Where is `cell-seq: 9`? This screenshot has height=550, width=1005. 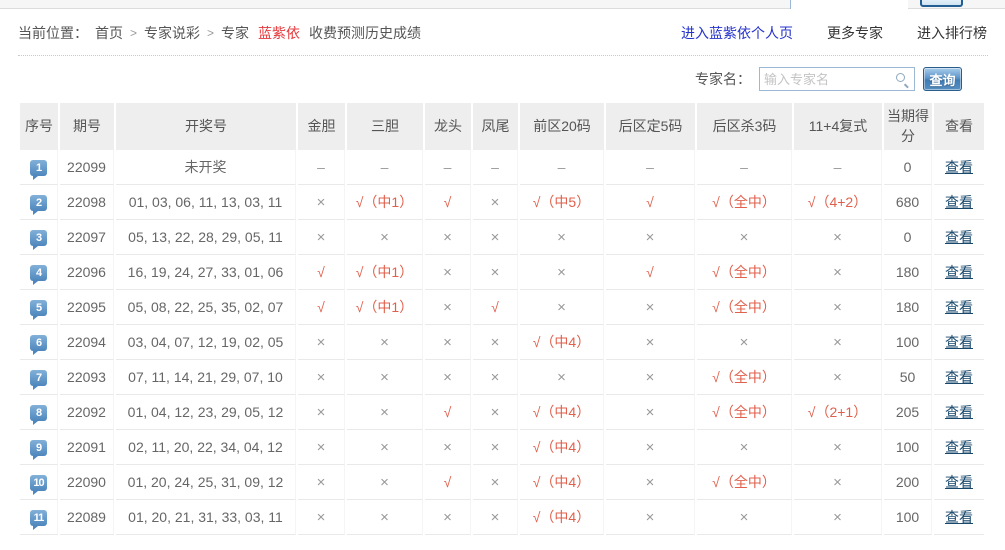
cell-seq: 9 is located at coordinates (39, 447).